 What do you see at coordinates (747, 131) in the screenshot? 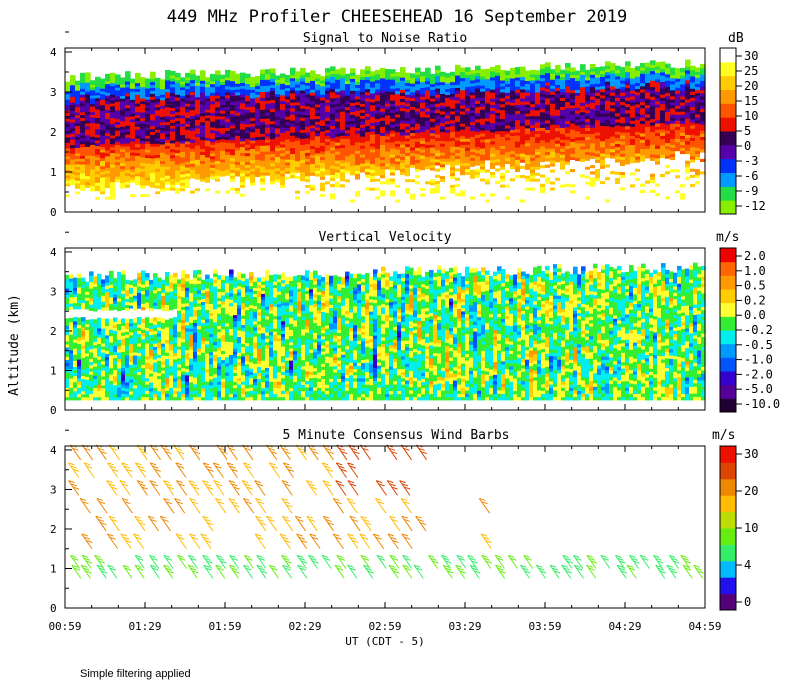
I see `colorbar-label: 5` at bounding box center [747, 131].